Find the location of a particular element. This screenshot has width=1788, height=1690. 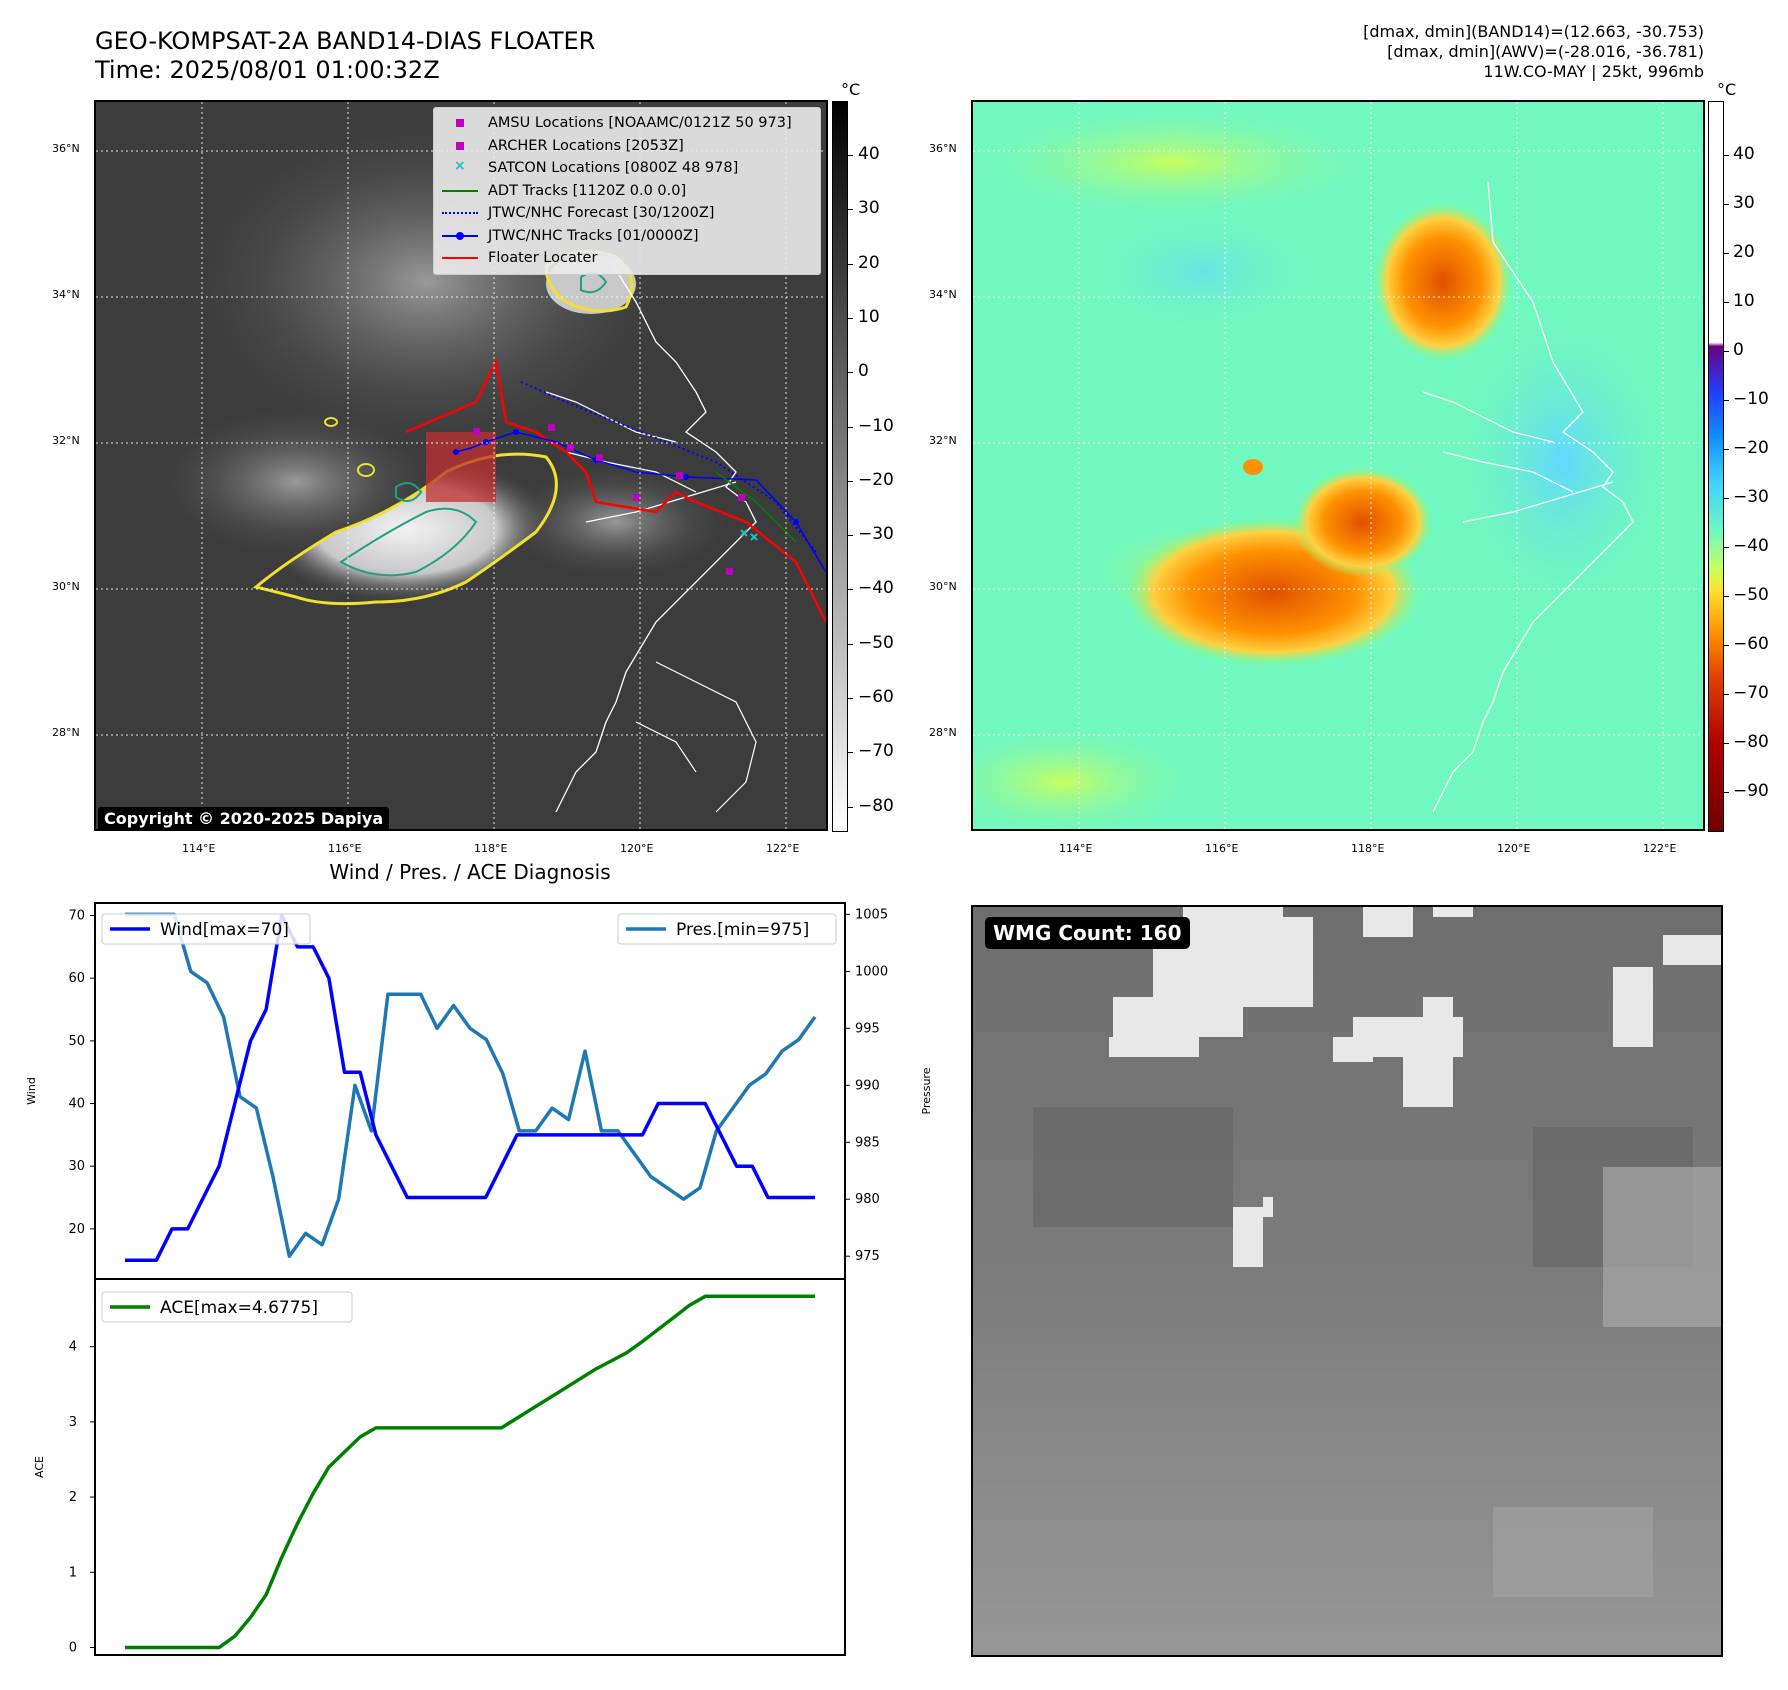

wind-tick-label: 70 is located at coordinates (76, 916).